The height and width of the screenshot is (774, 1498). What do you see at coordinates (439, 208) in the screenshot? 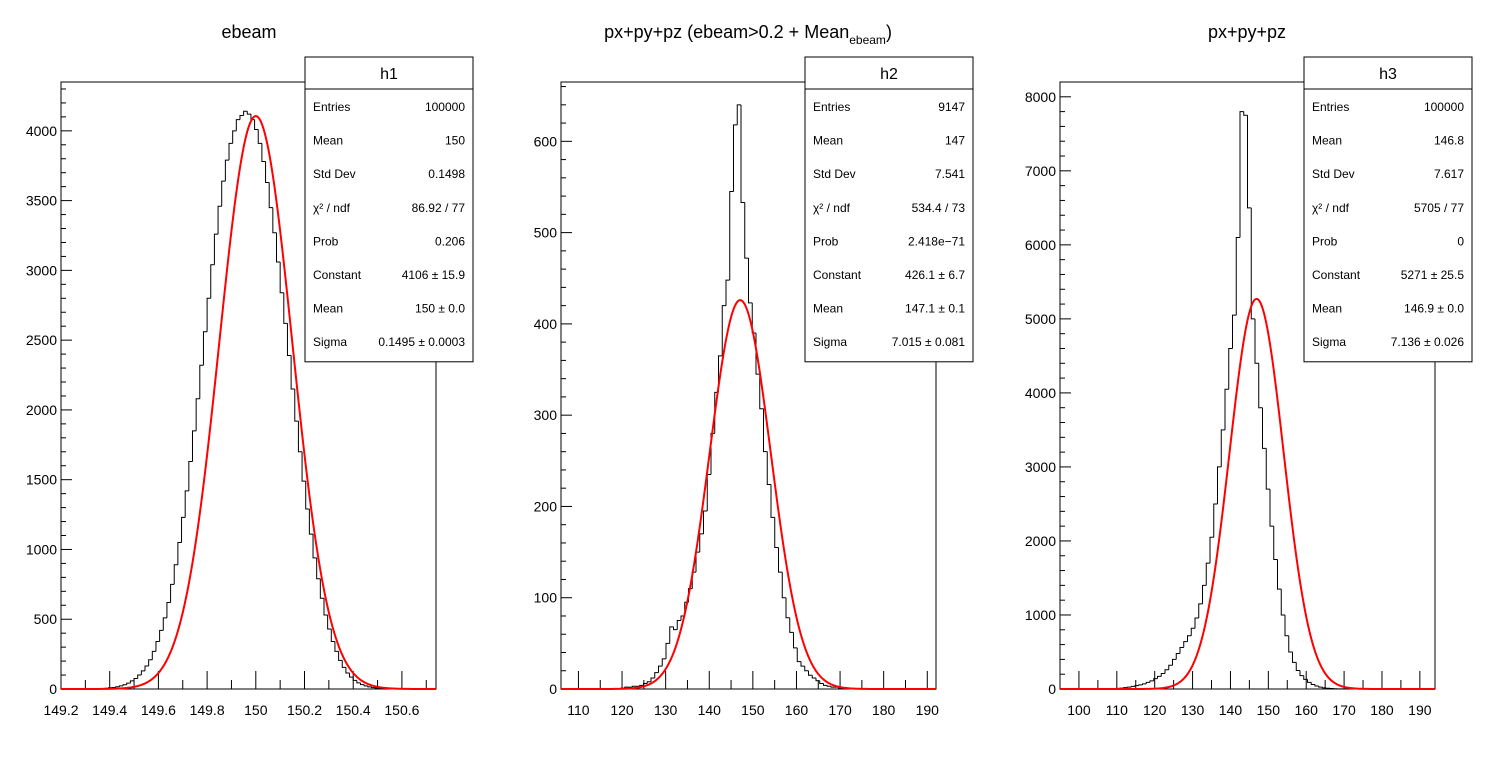
I see `stats-row-value: 86.92 / 77` at bounding box center [439, 208].